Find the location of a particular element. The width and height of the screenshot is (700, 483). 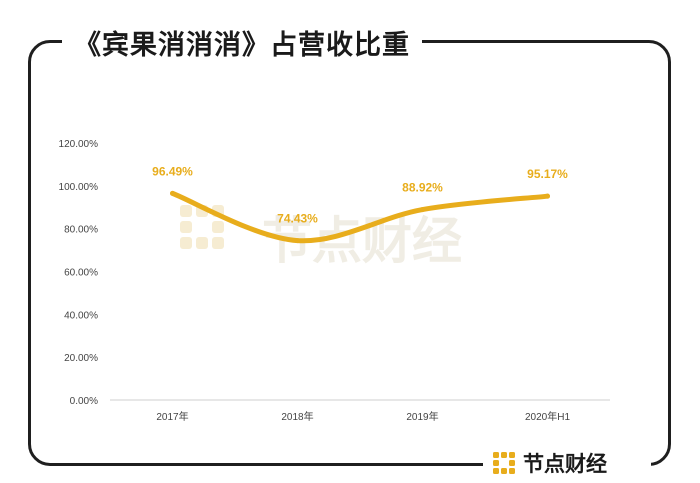

brand-logo-icon is located at coordinates (504, 463).